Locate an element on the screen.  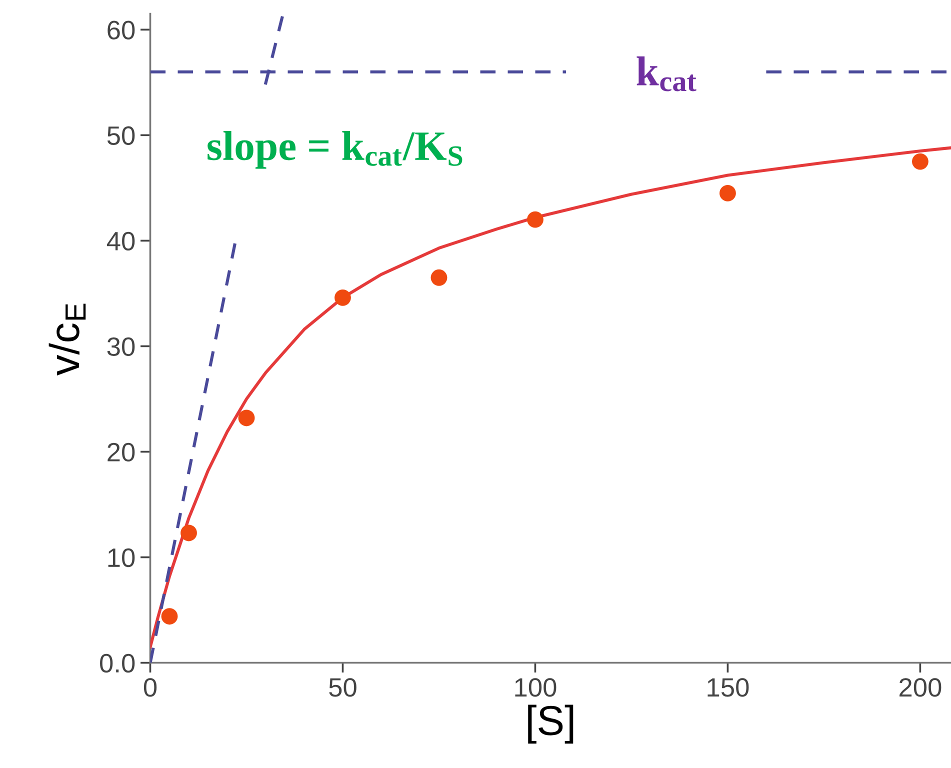
x-tick-label: 200 is located at coordinates (921, 687).